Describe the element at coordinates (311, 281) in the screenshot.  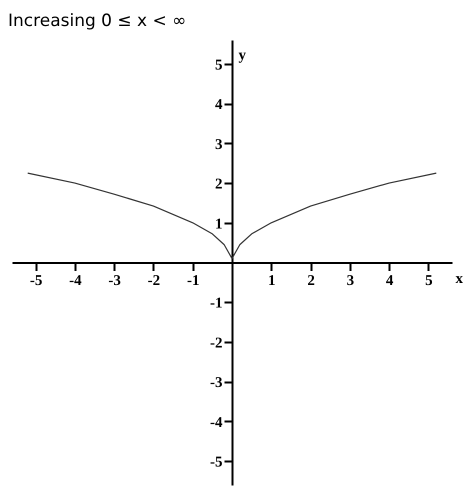
I see `x-tick-label: 2` at that location.